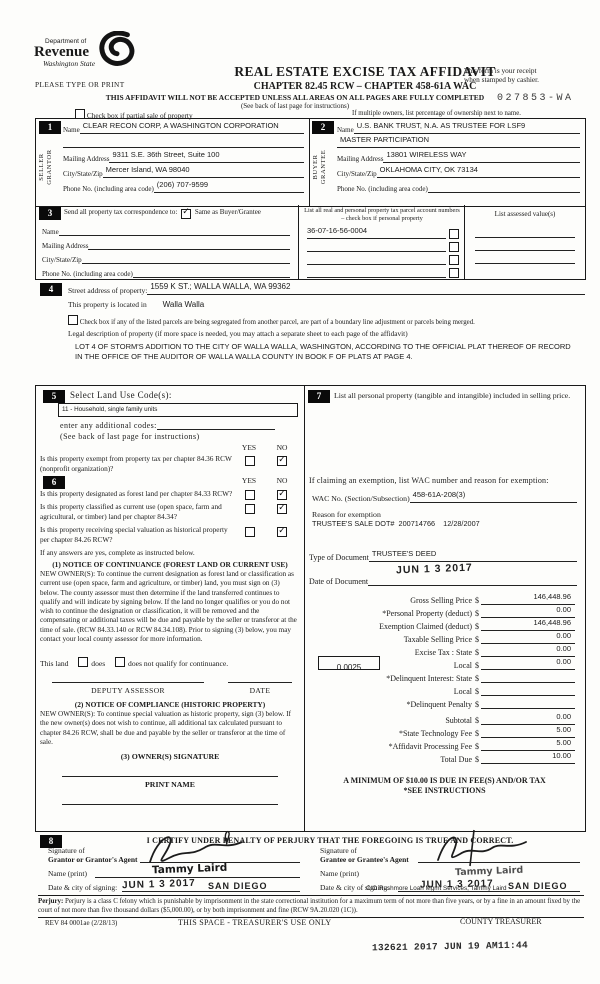  What do you see at coordinates (196, 849) in the screenshot?
I see `grantor-signature` at bounding box center [196, 849].